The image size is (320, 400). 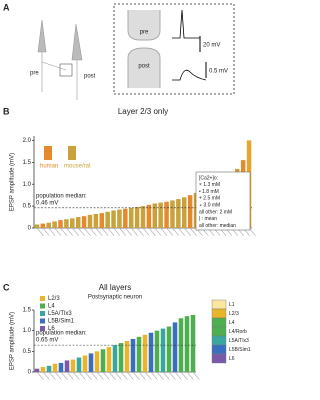 I want to click on pre-terminal, so click(x=144, y=25).